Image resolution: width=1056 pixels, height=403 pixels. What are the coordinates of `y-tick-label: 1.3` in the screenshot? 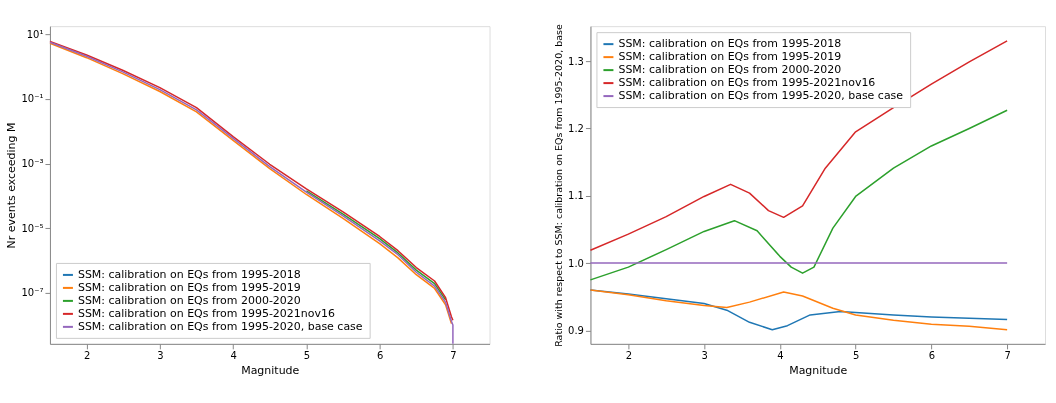 It's located at (576, 61).